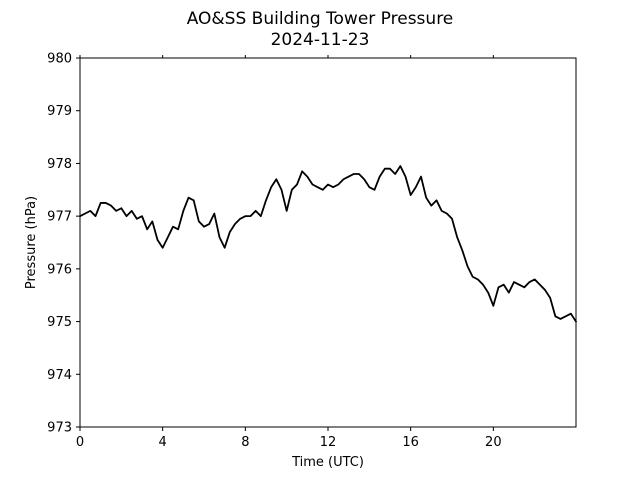  What do you see at coordinates (410, 442) in the screenshot?
I see `x-tick-label: 16` at bounding box center [410, 442].